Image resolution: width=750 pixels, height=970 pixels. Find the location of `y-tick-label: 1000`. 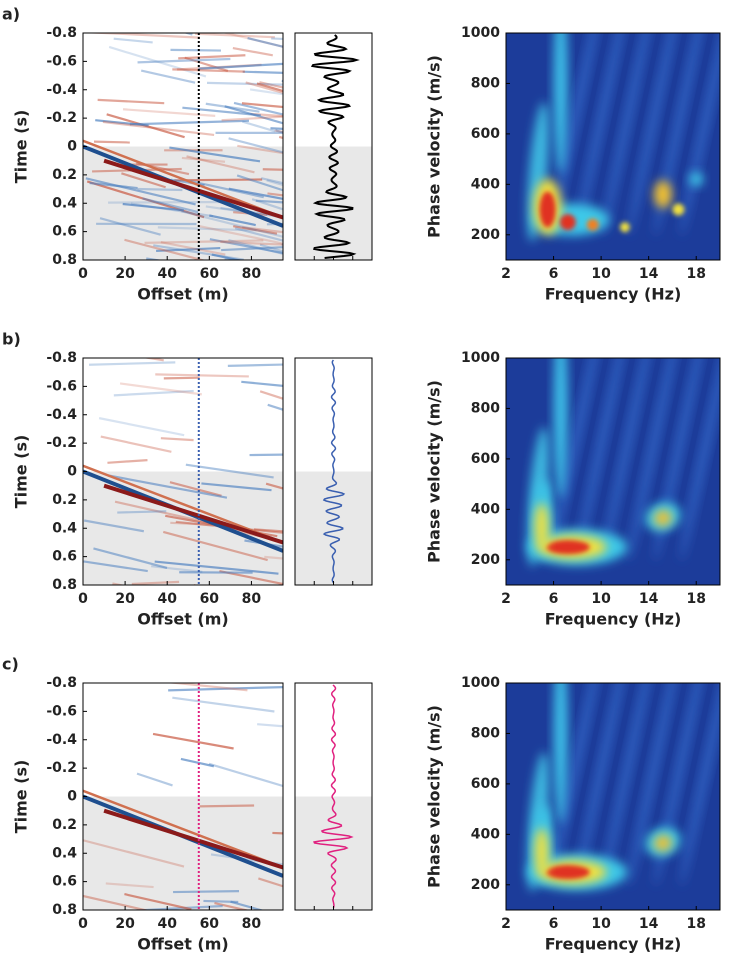

y-tick-label: 1000 is located at coordinates (480, 33).